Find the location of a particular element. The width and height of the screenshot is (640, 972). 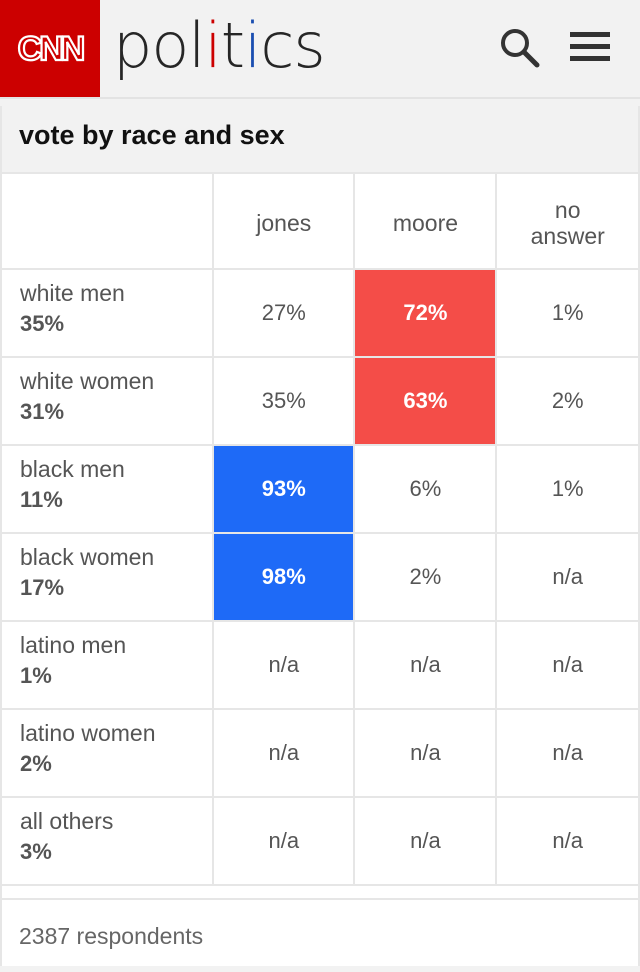

value-cell: 27% is located at coordinates (284, 313).